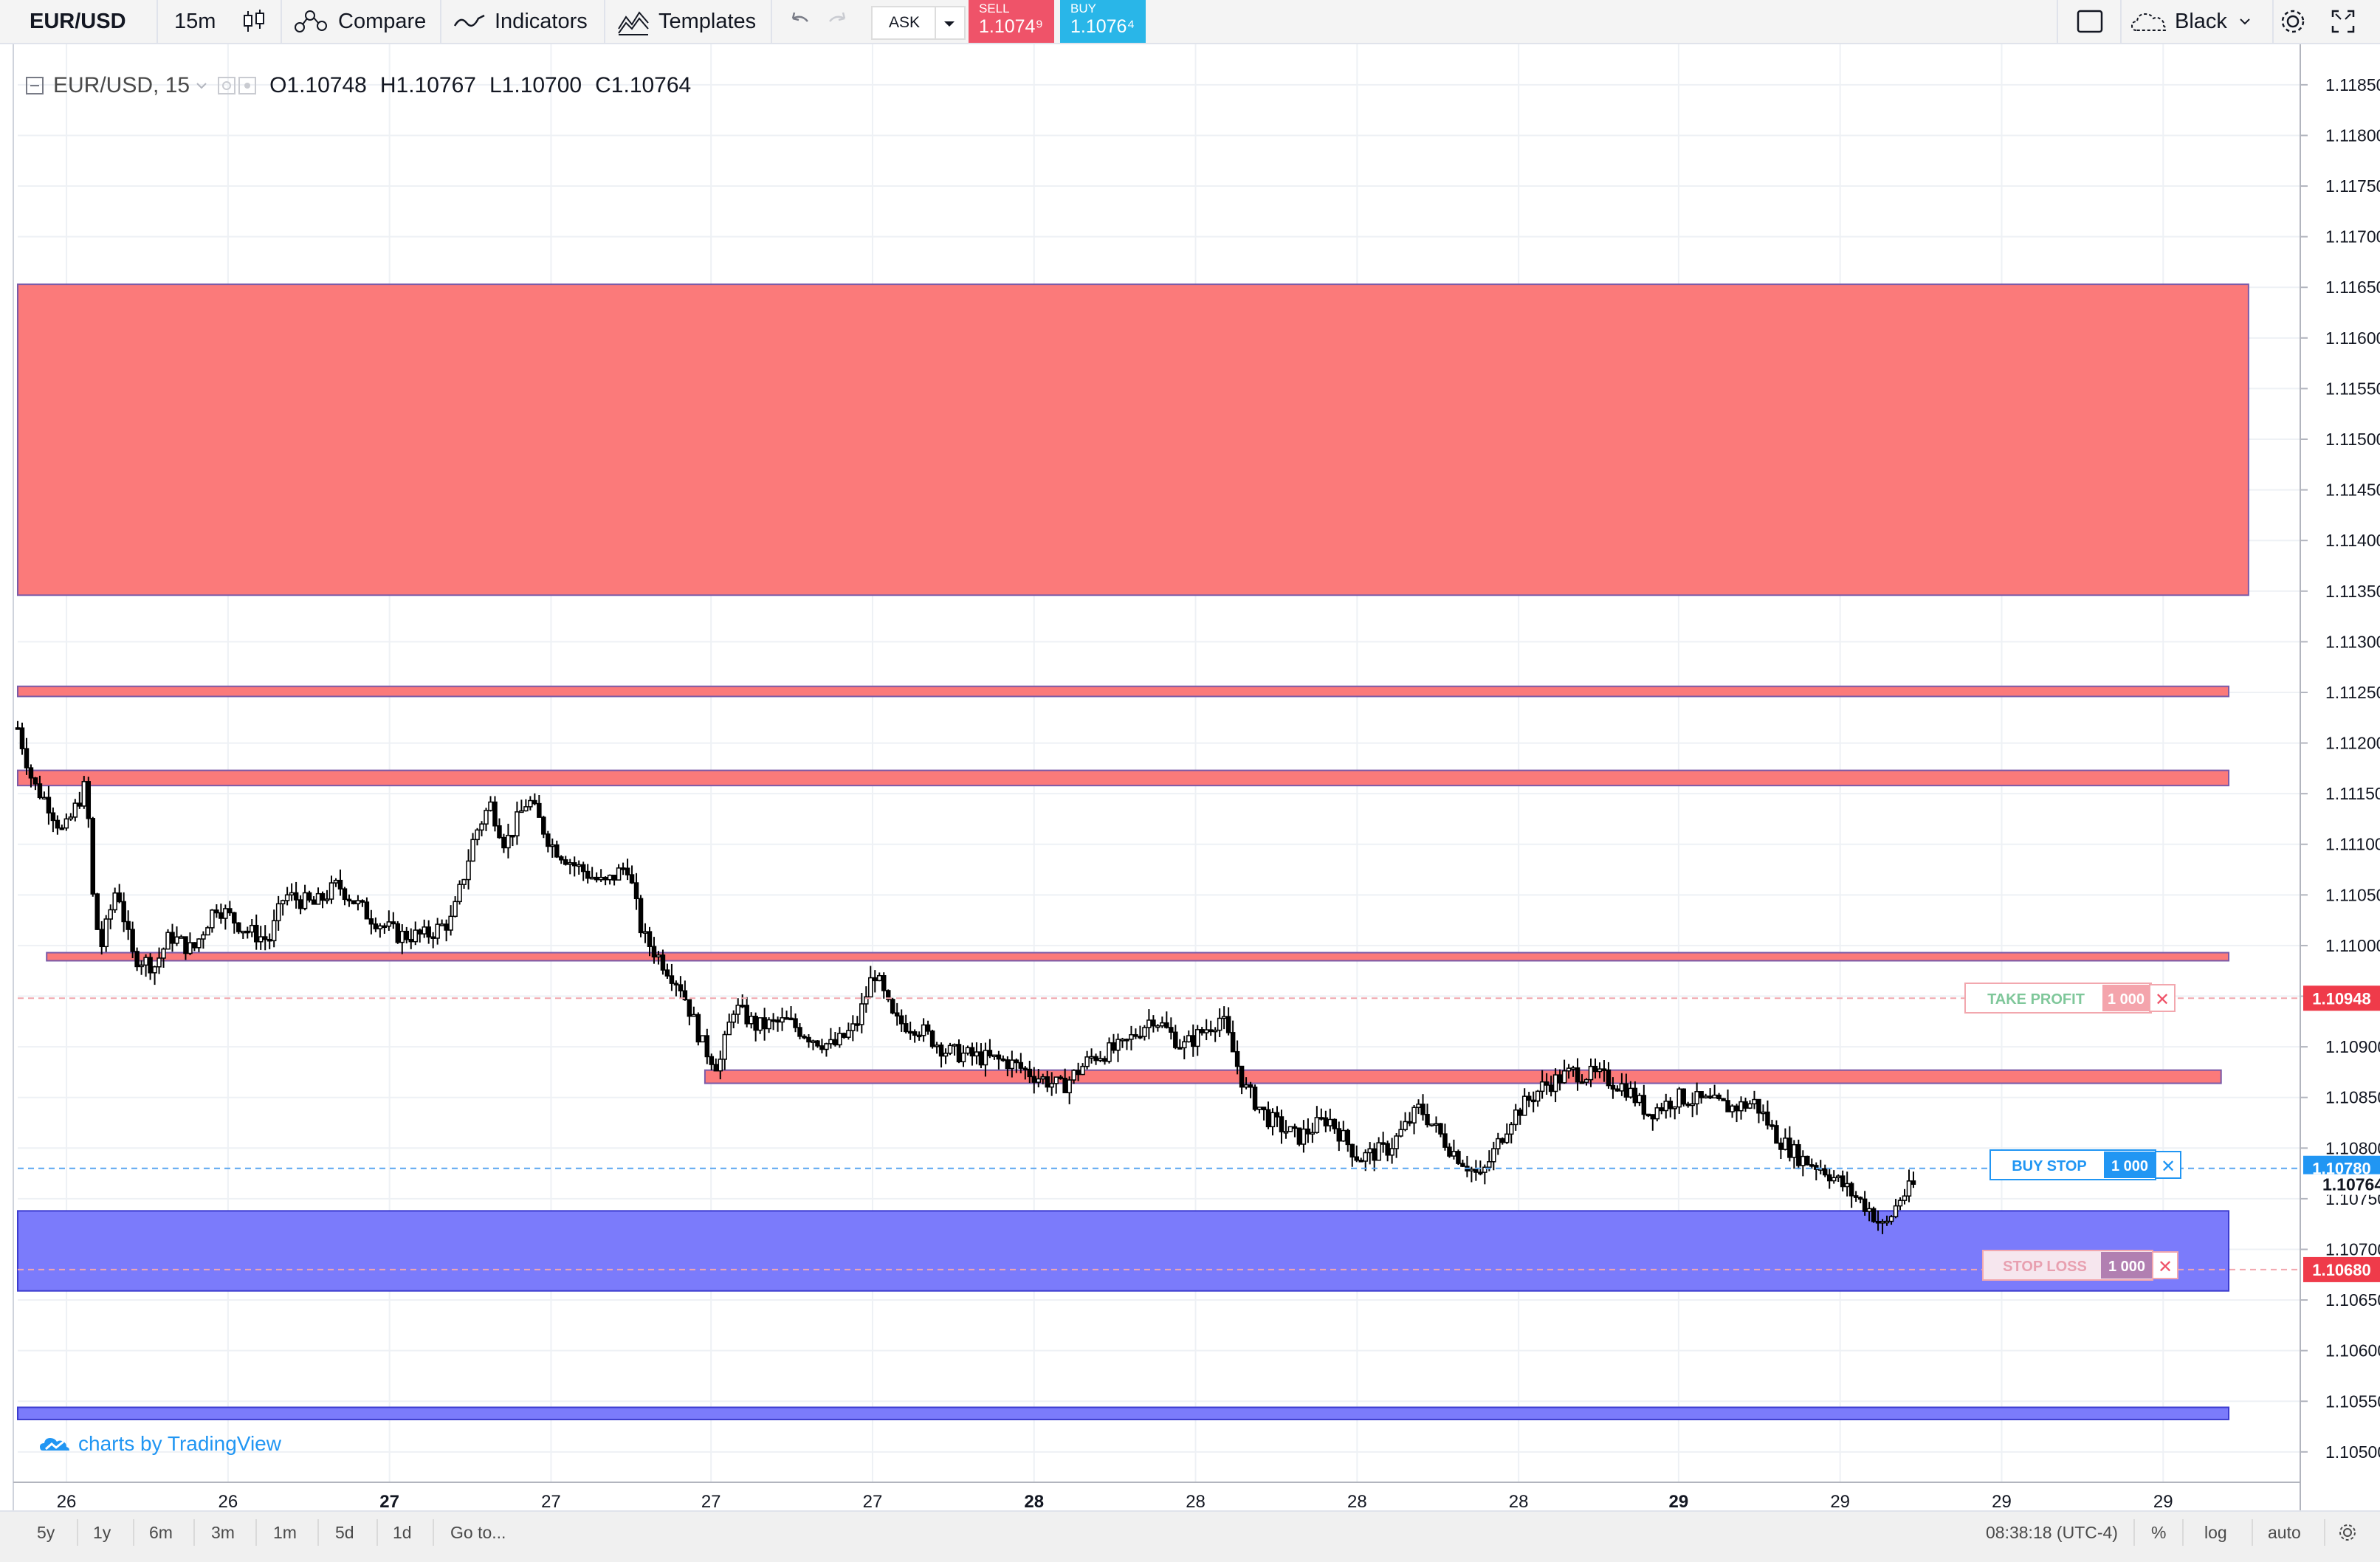 Image resolution: width=2380 pixels, height=1562 pixels. Describe the element at coordinates (687, 21) in the screenshot. I see `templates-button: Templates` at that location.